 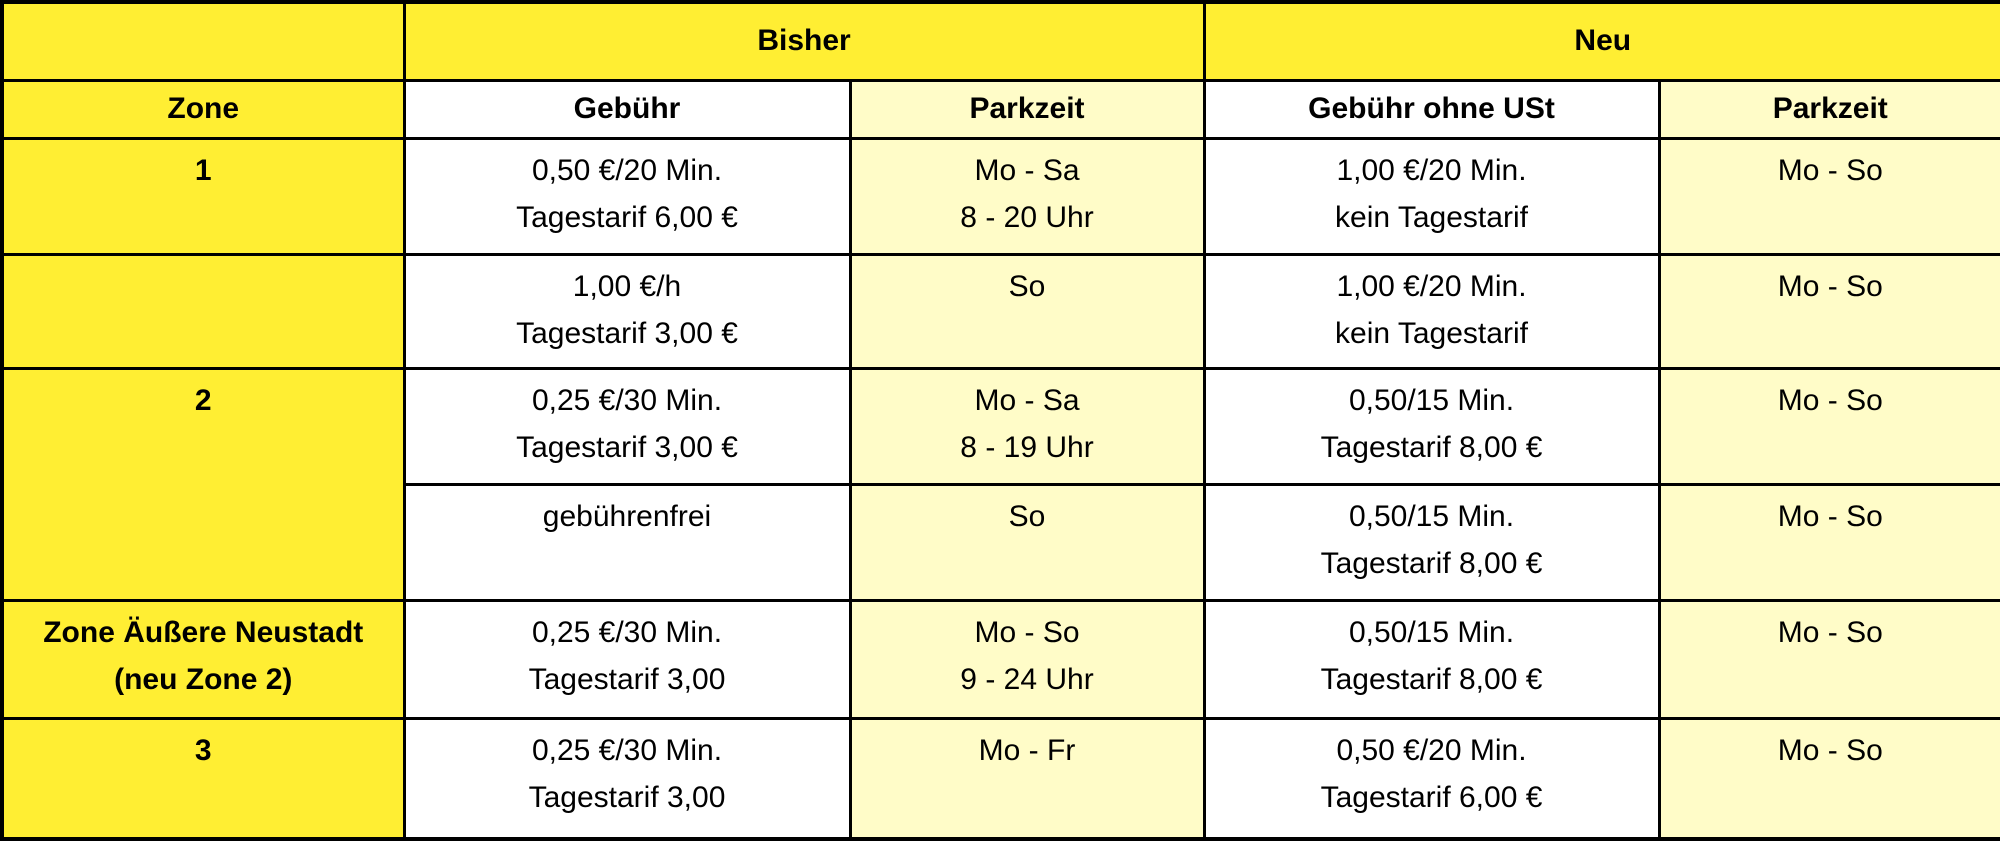 What do you see at coordinates (1027, 750) in the screenshot?
I see `cell-line: Mo - Fr` at bounding box center [1027, 750].